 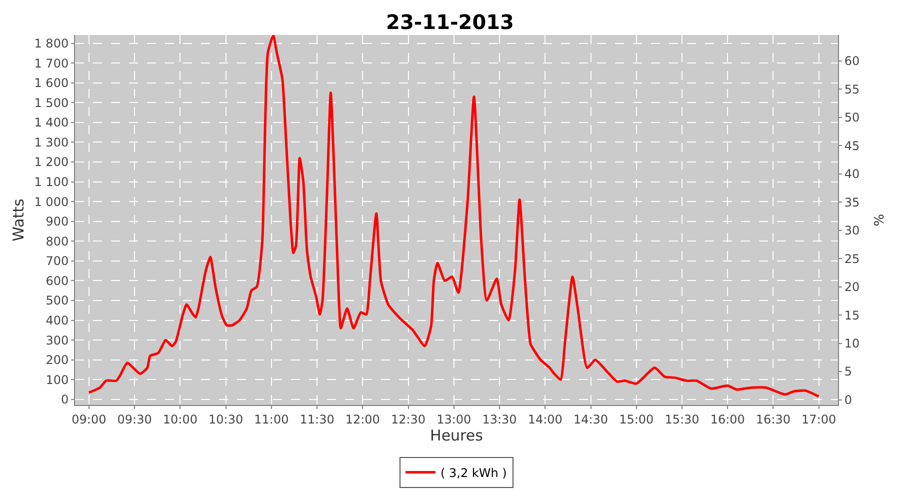 What do you see at coordinates (51, 103) in the screenshot?
I see `y-tick-label: 1 500` at bounding box center [51, 103].